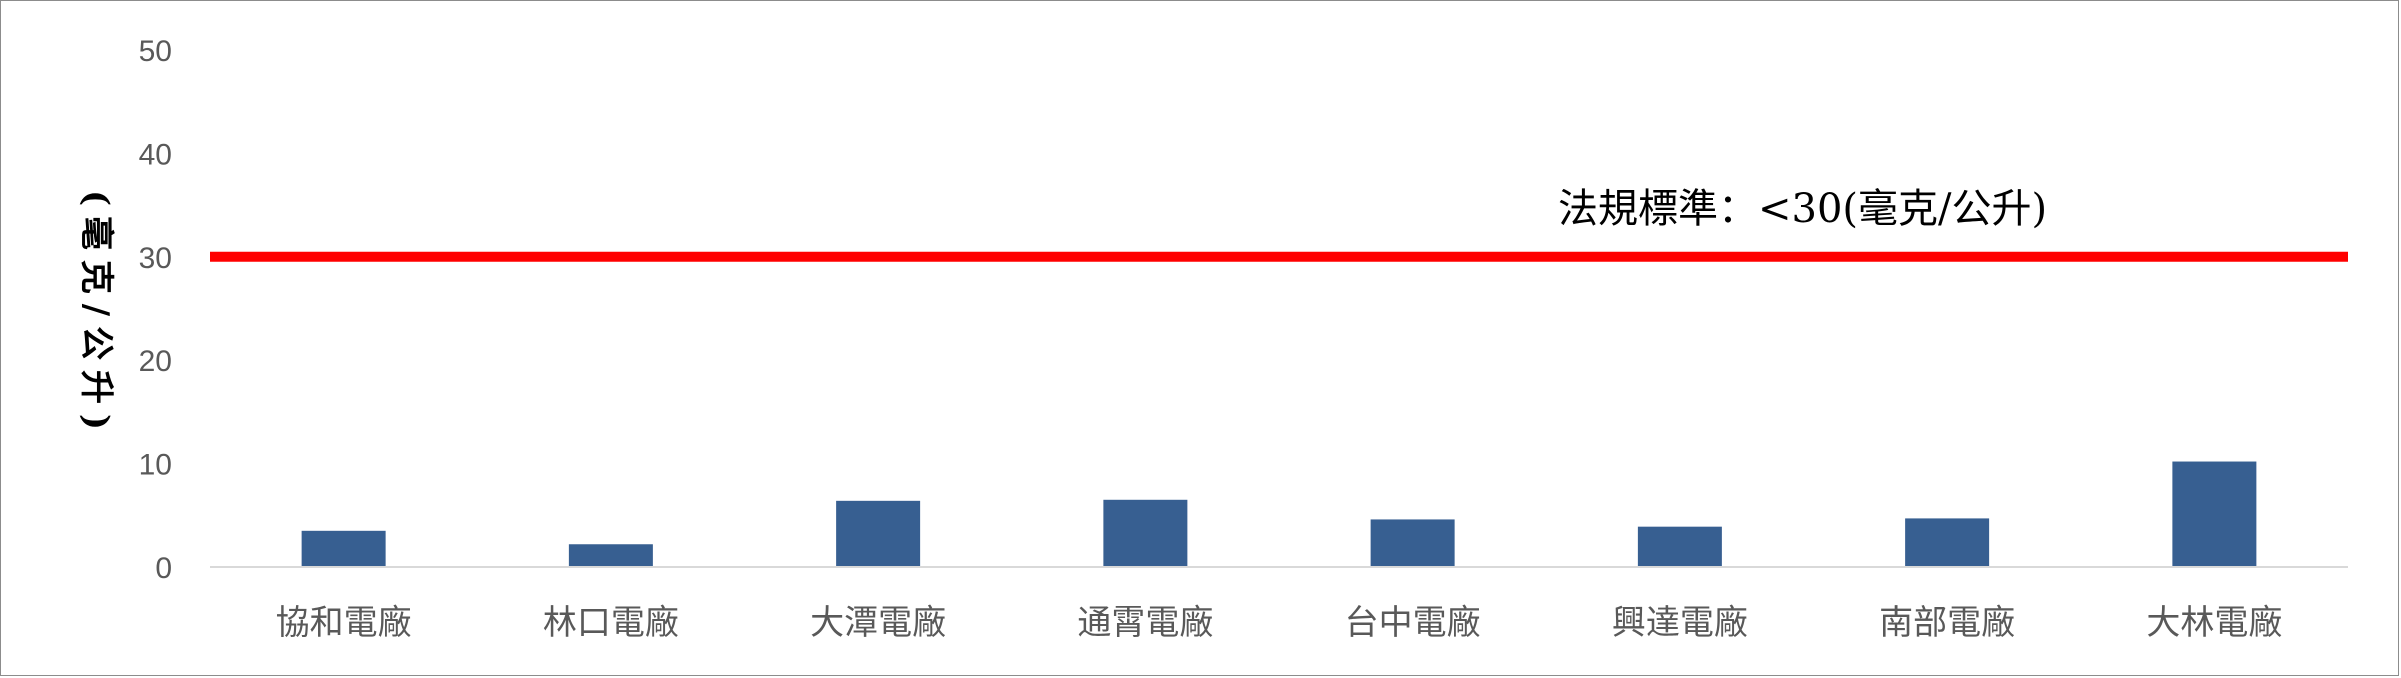  What do you see at coordinates (155, 154) in the screenshot?
I see `y-tick-label: 40` at bounding box center [155, 154].